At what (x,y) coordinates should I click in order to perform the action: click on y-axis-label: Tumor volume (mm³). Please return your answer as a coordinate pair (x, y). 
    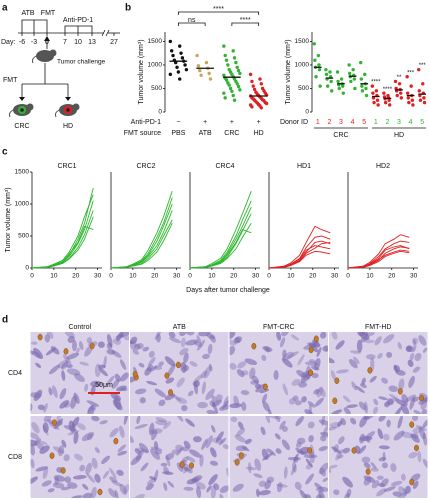
    Looking at the image, I should click on (8, 219).